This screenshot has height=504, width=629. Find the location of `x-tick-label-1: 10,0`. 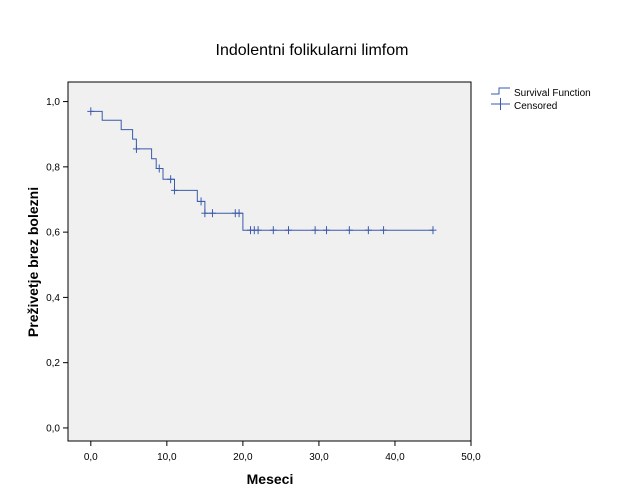

x-tick-label-1: 10,0 is located at coordinates (167, 457).